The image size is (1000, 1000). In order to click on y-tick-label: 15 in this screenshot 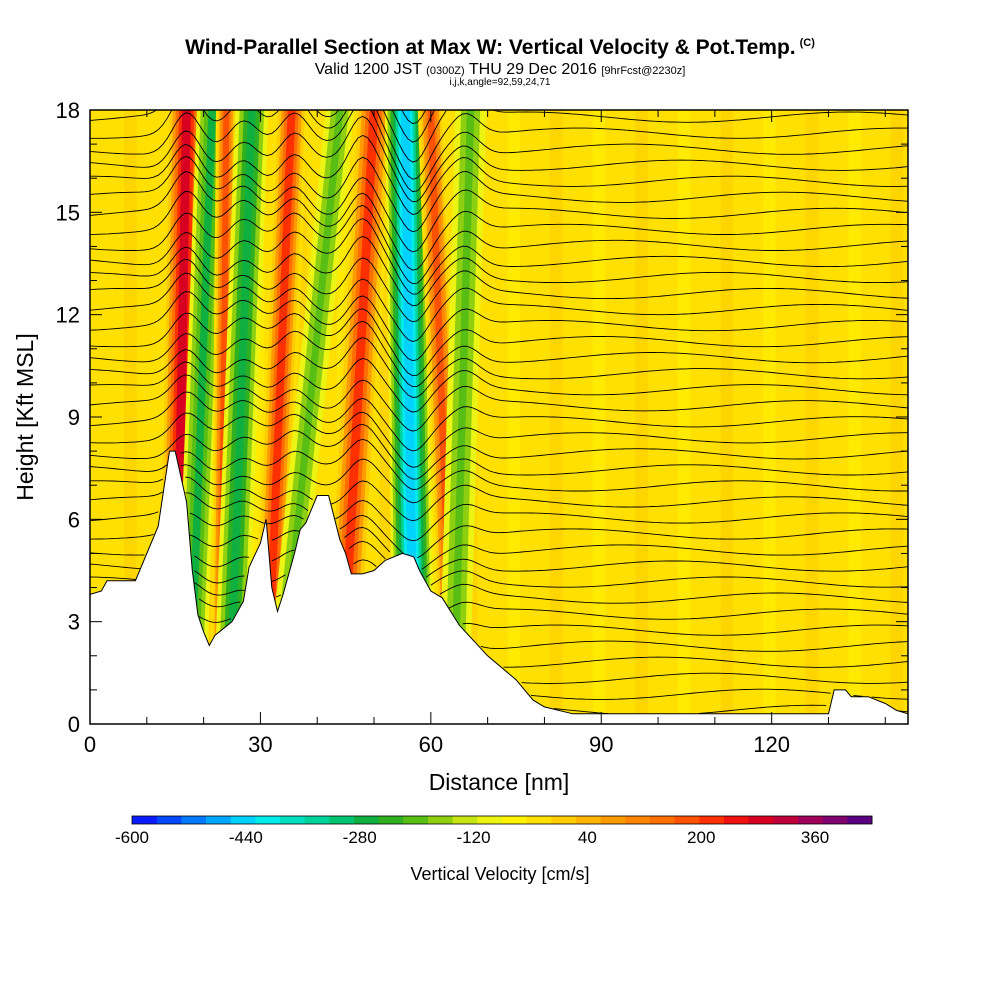, I will do `click(68, 212)`.